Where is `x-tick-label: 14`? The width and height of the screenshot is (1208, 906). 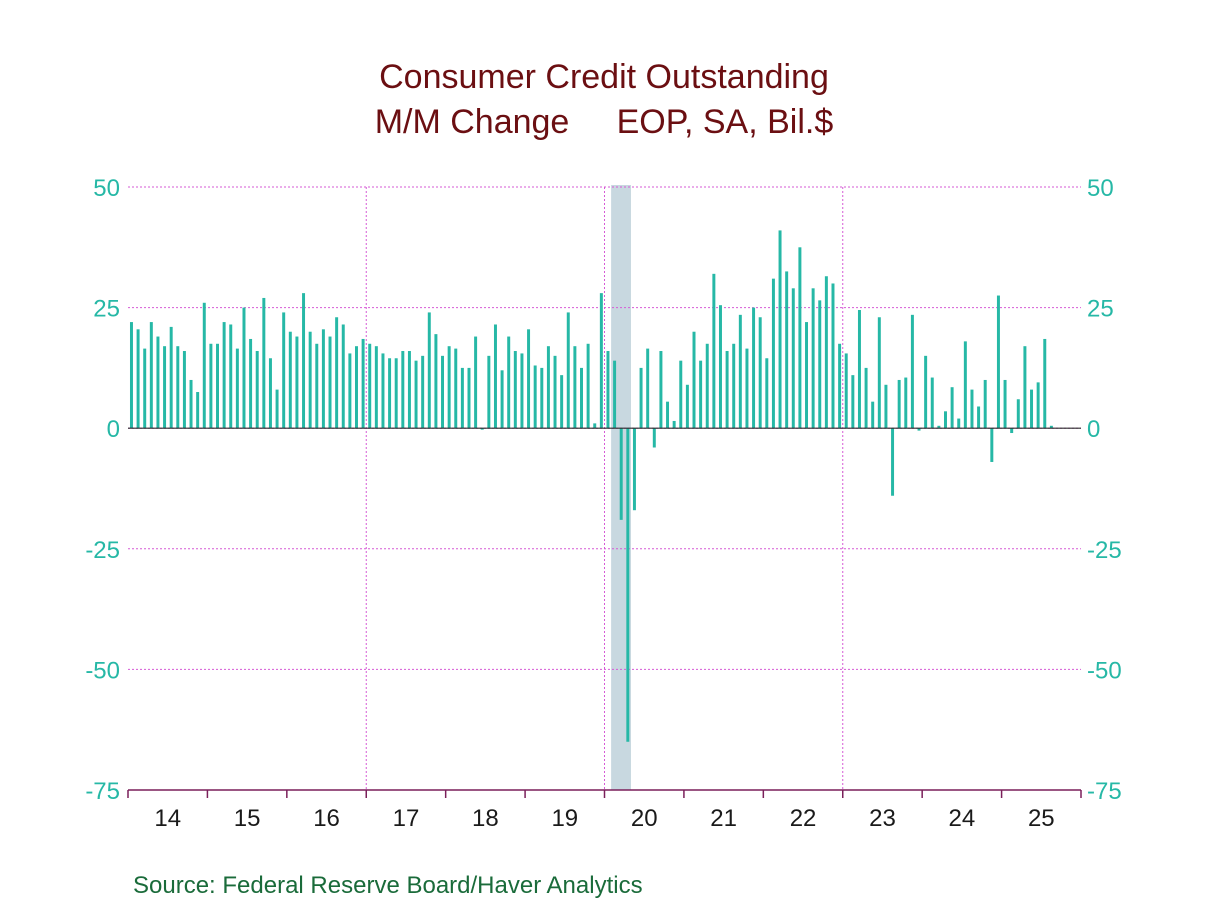 x-tick-label: 14 is located at coordinates (167, 818).